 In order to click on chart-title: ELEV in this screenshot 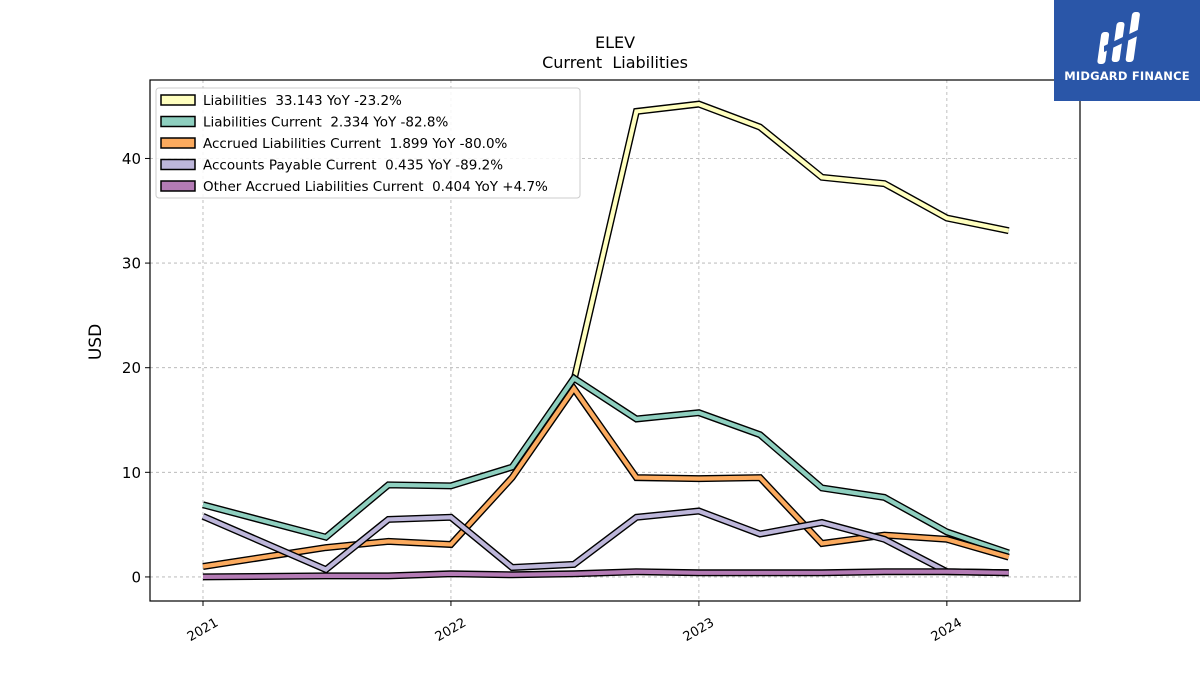, I will do `click(615, 42)`.